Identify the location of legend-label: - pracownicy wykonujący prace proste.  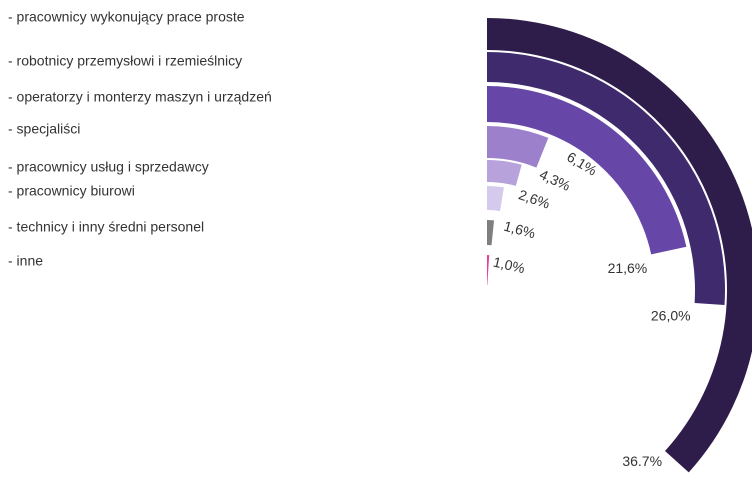
(126, 17).